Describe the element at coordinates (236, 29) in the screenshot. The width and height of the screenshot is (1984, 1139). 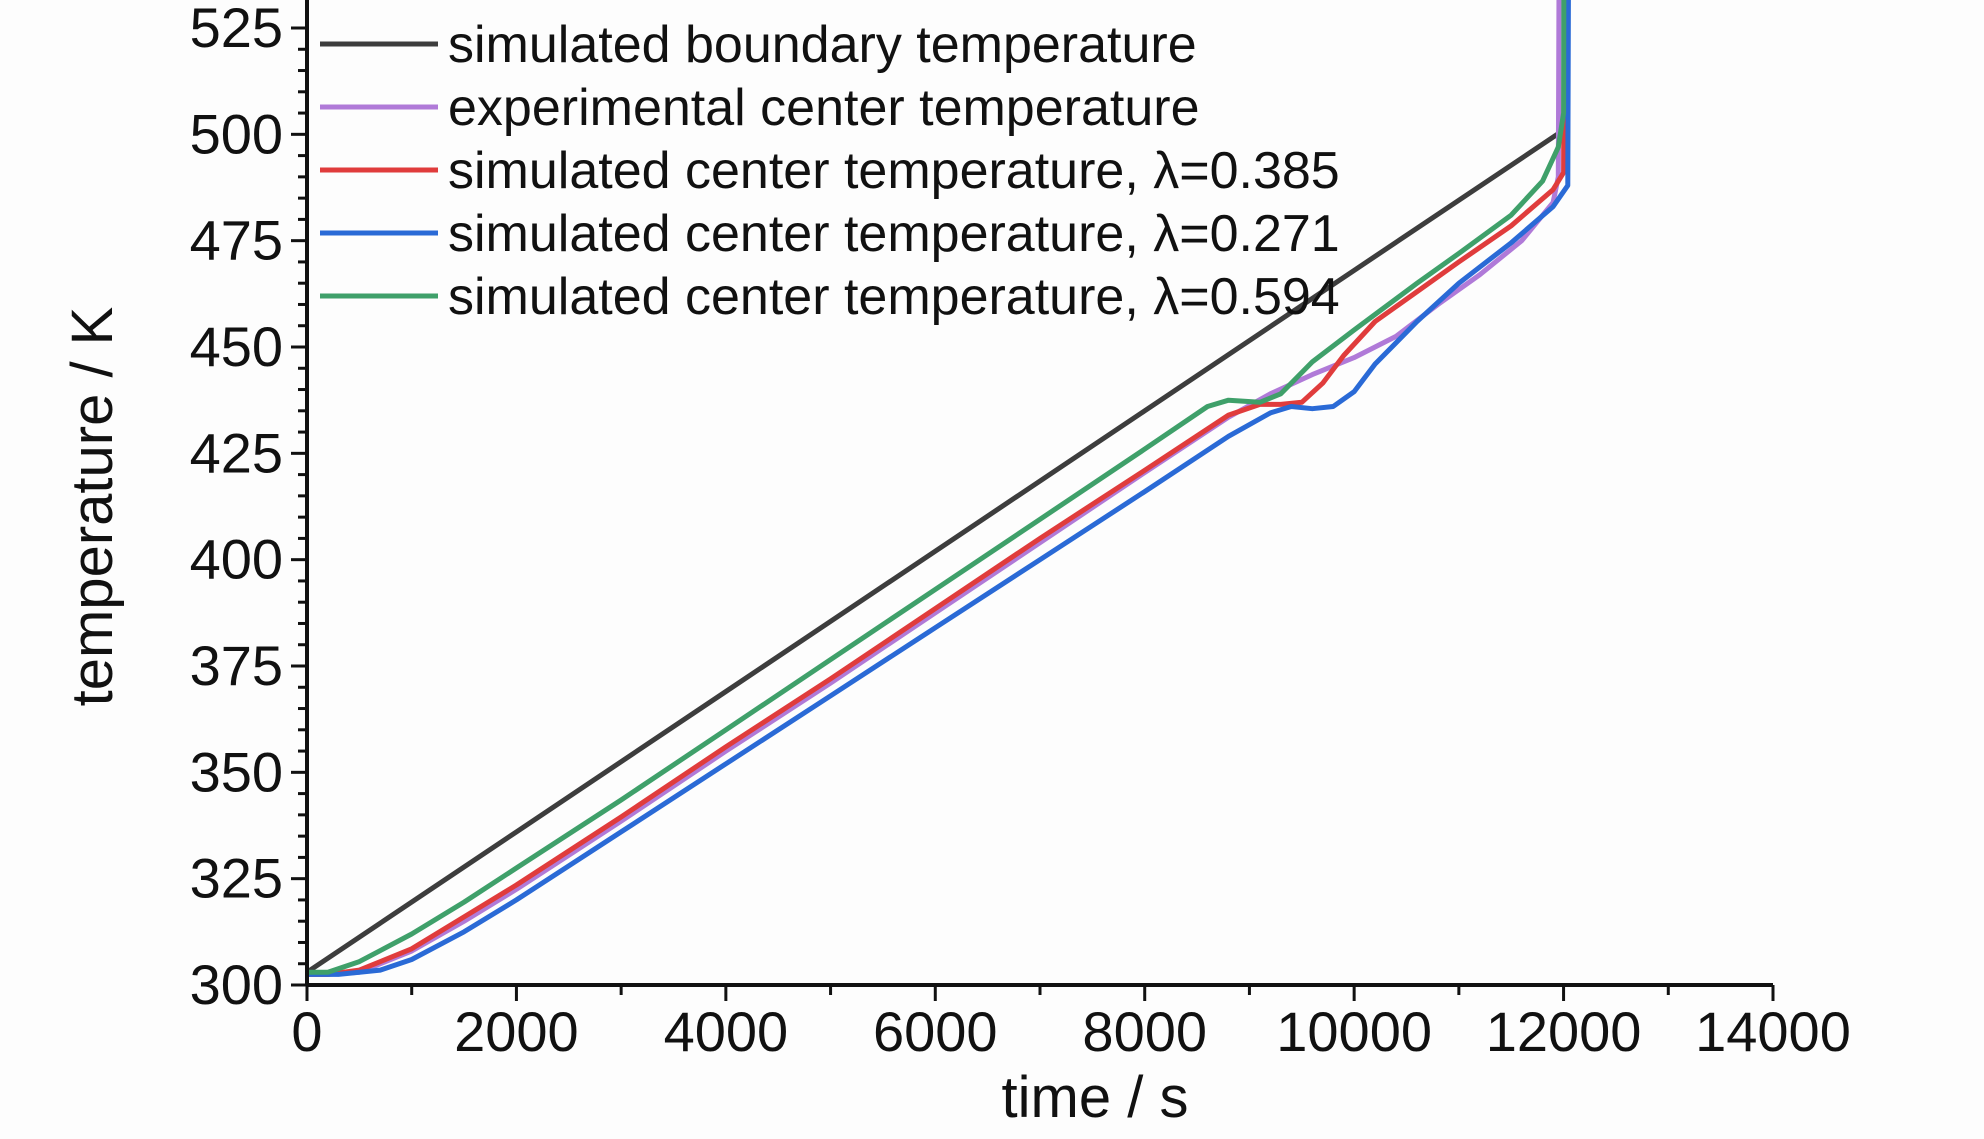
I see `y-tick-label: 525` at that location.